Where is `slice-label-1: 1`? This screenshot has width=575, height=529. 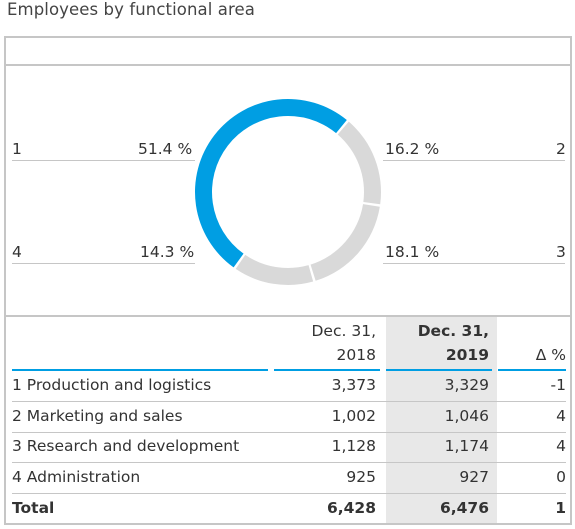 slice-label-1: 1 is located at coordinates (17, 149).